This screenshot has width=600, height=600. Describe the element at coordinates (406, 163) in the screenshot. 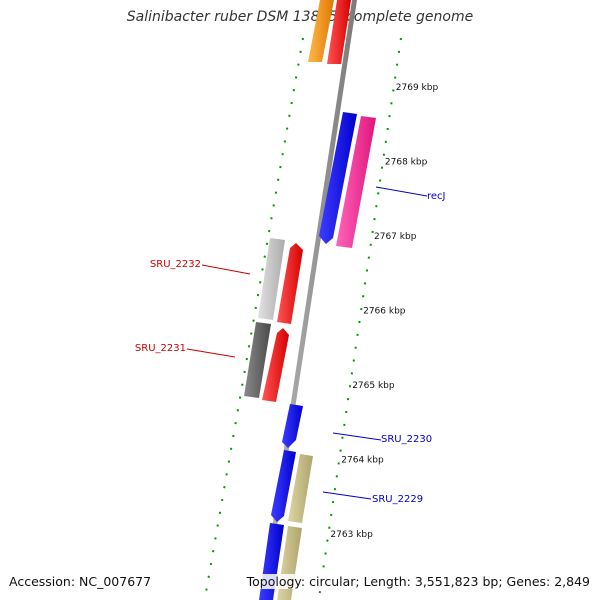

I see `scale-label-2768: 2768 kbp` at that location.